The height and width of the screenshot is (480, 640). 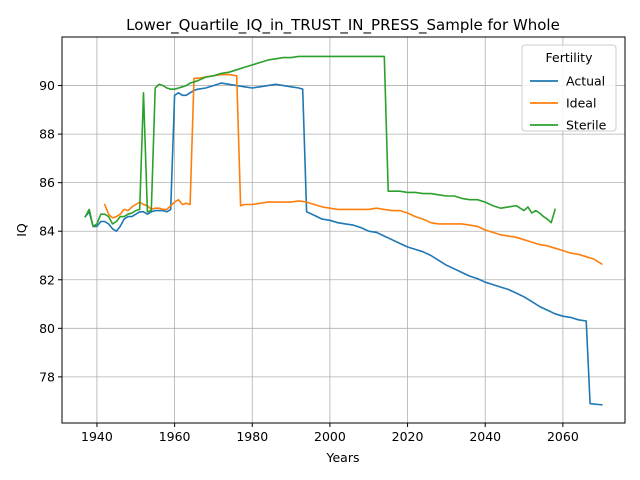 I want to click on y-axis-label: IQ, so click(x=21, y=230).